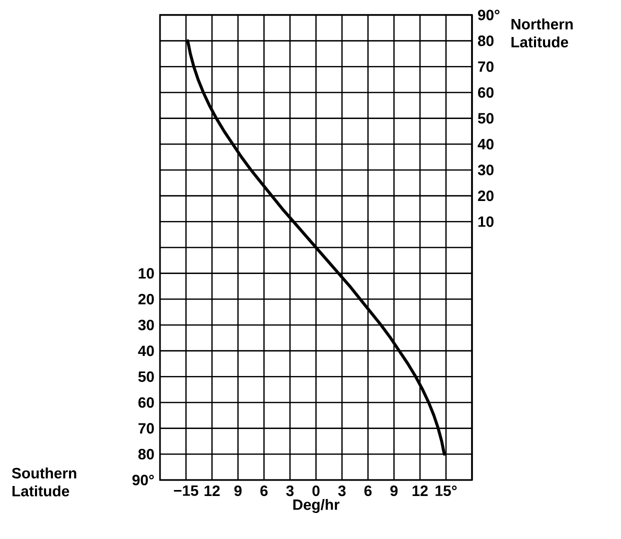  I want to click on y-tick-label: 20, so click(146, 299).